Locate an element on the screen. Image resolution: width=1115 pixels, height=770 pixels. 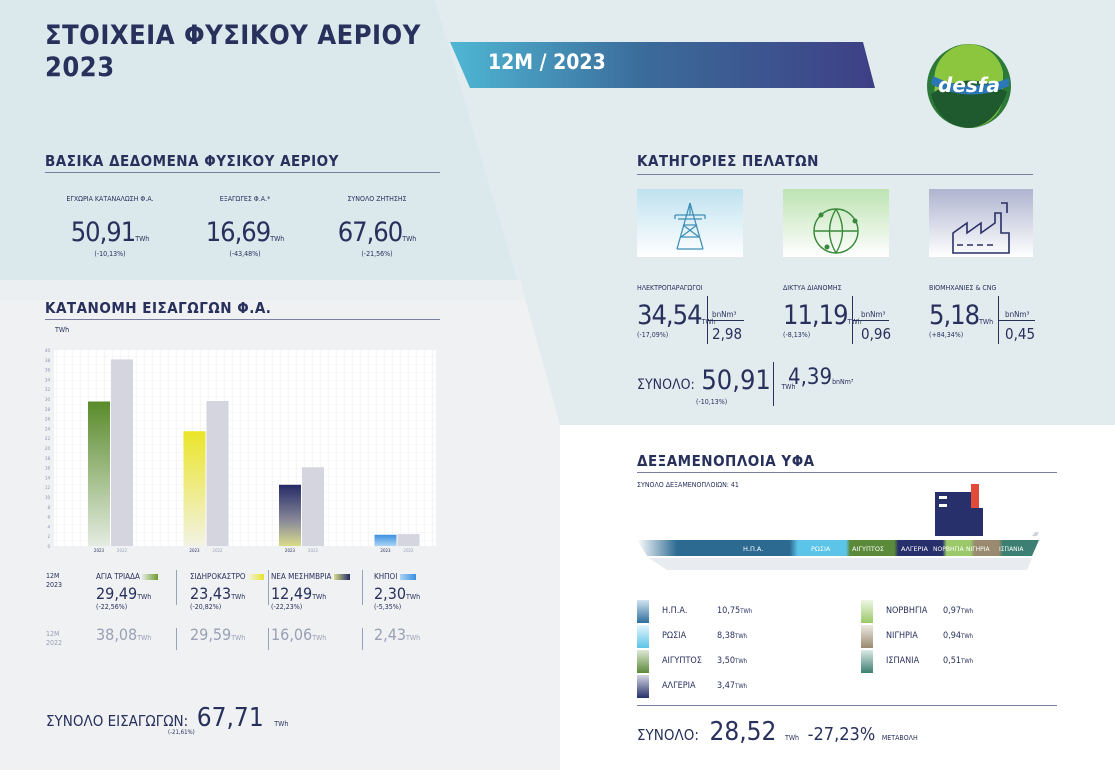
lng-legend-value-number: 10,75 is located at coordinates (729, 611).